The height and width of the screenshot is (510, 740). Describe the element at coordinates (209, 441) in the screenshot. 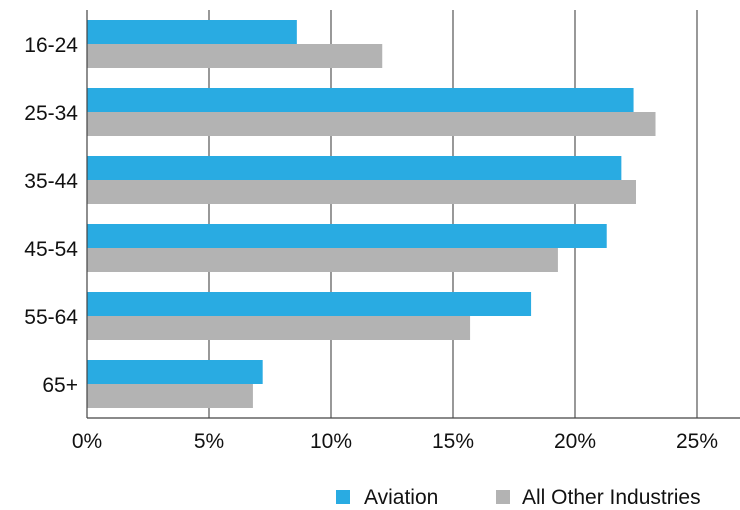

I see `x-tick-label: 5%` at that location.